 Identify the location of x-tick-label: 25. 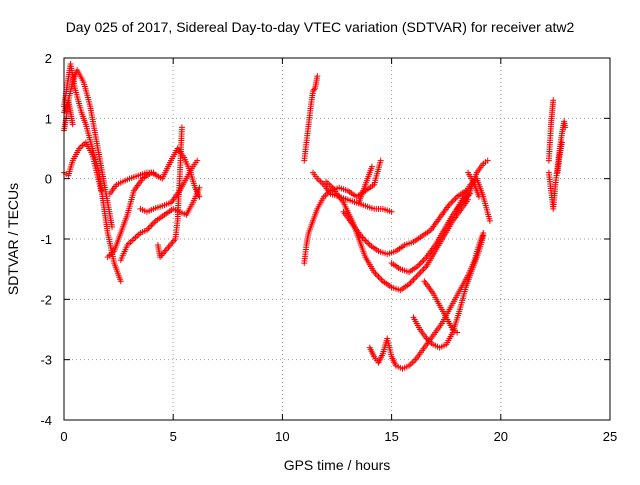
(610, 436).